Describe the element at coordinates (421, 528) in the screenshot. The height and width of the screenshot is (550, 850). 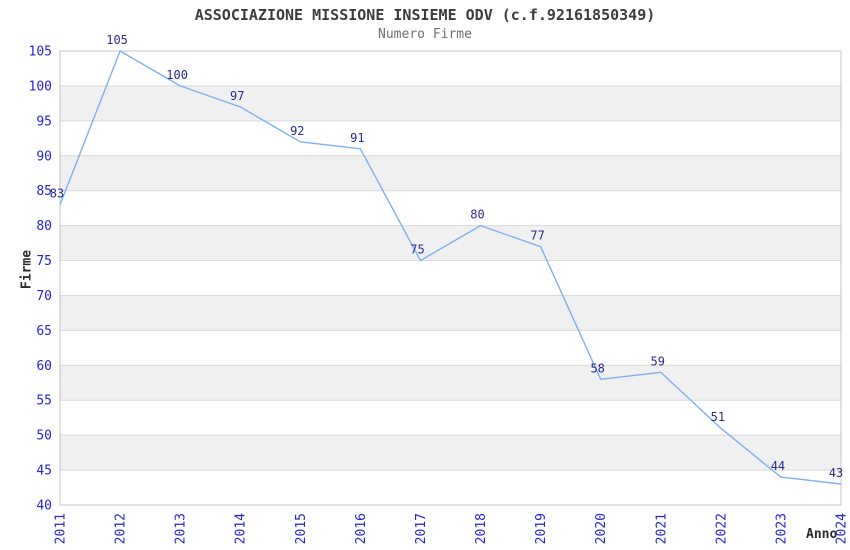
I see `x-tick-label: 2017` at that location.